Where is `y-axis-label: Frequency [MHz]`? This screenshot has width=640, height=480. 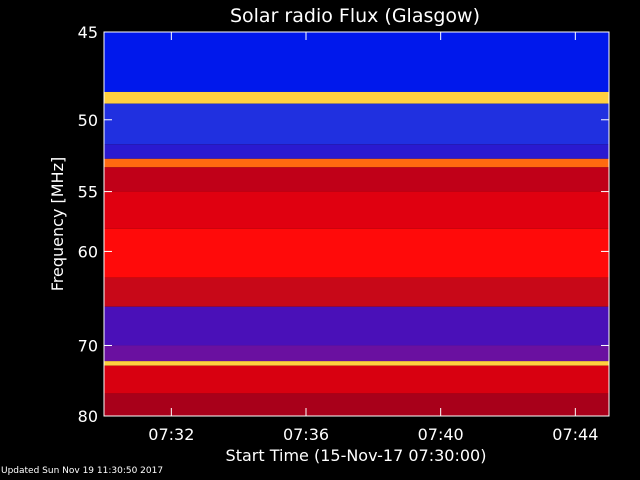
y-axis-label: Frequency [MHz] is located at coordinates (57, 224).